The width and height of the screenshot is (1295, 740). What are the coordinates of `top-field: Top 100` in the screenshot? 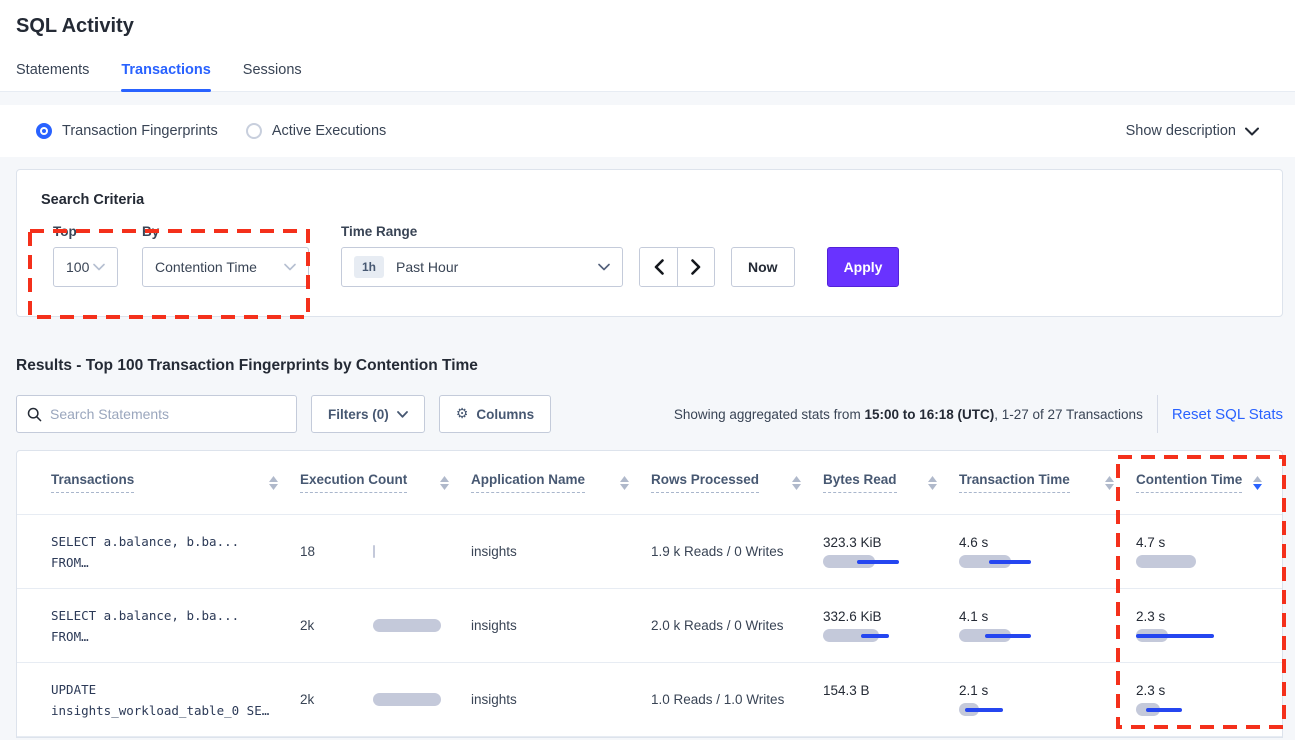 It's located at (97, 255).